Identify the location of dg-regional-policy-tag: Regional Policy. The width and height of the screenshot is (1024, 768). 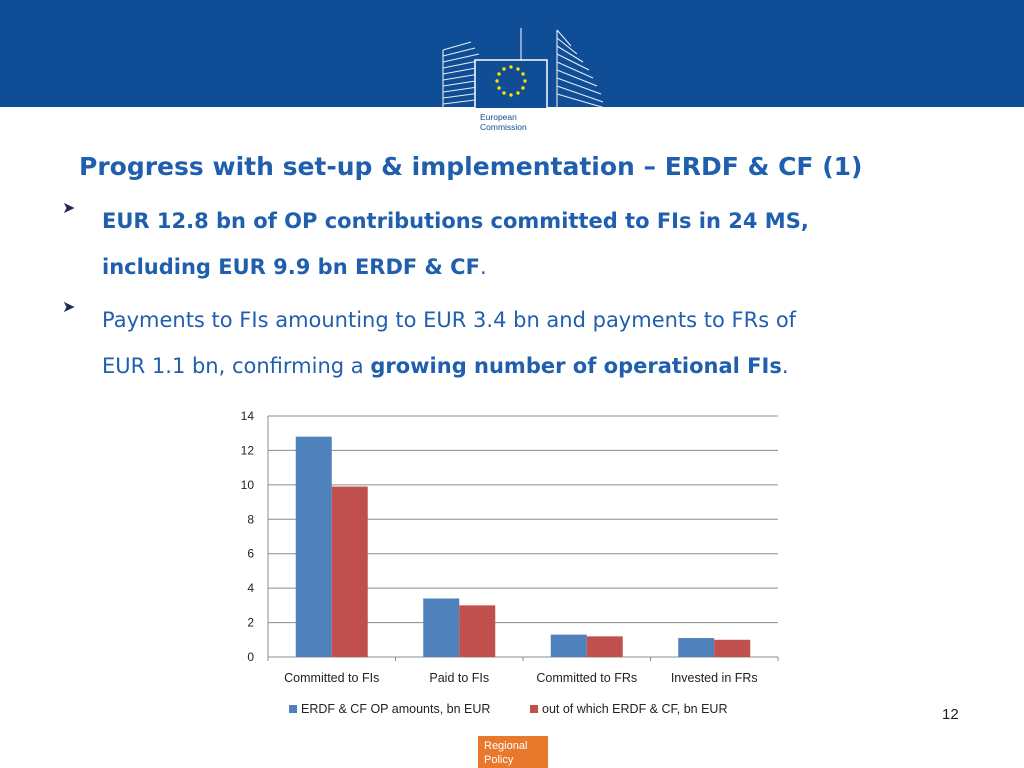
(513, 752).